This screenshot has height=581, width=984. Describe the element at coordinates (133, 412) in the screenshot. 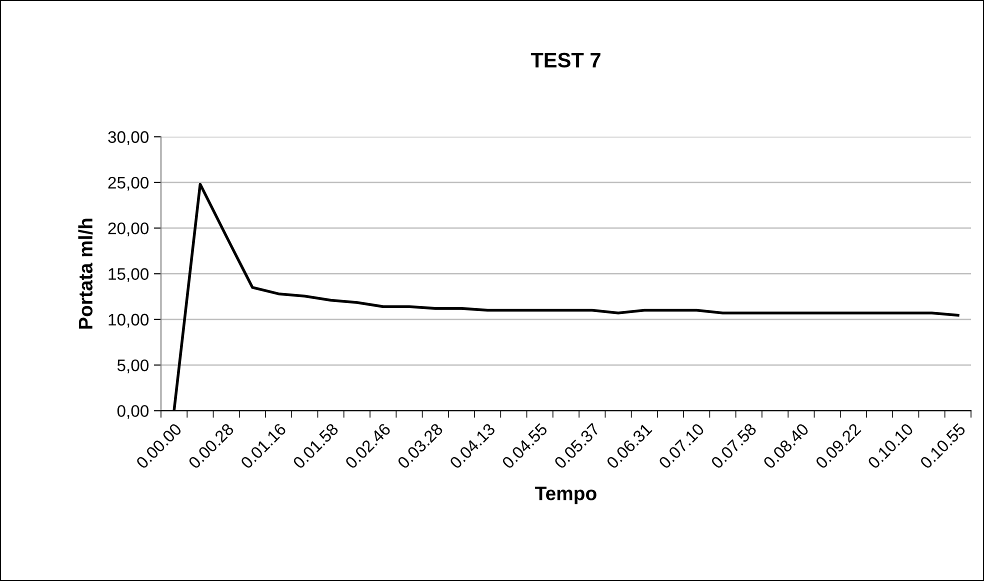

I see `y-tick-label: 0,00` at that location.